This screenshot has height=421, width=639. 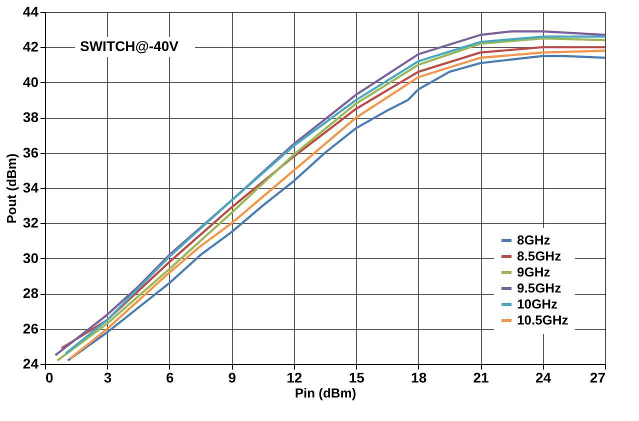 I want to click on legend-label: 9GHz, so click(x=534, y=272).